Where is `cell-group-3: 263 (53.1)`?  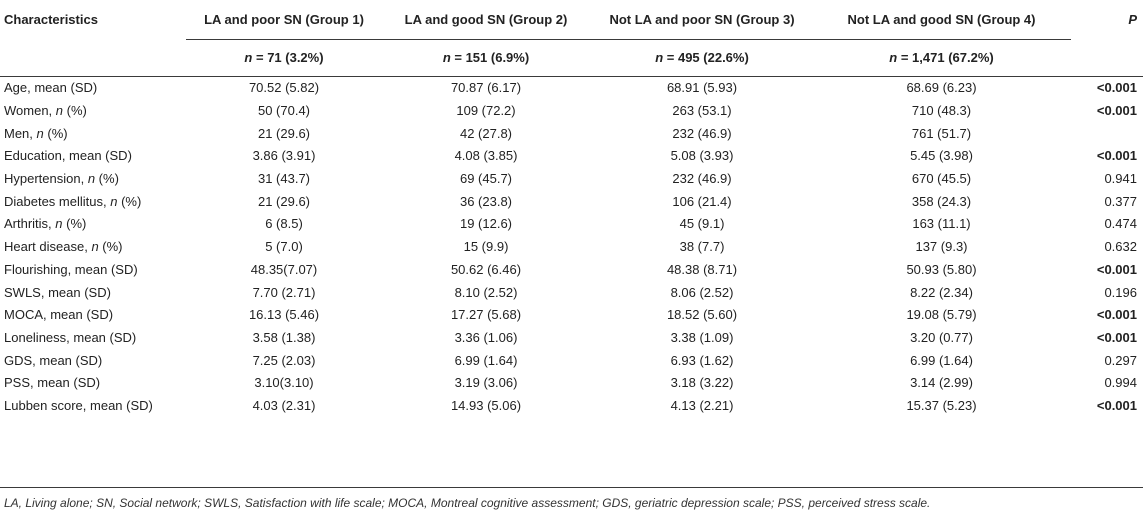 cell-group-3: 263 (53.1) is located at coordinates (702, 111).